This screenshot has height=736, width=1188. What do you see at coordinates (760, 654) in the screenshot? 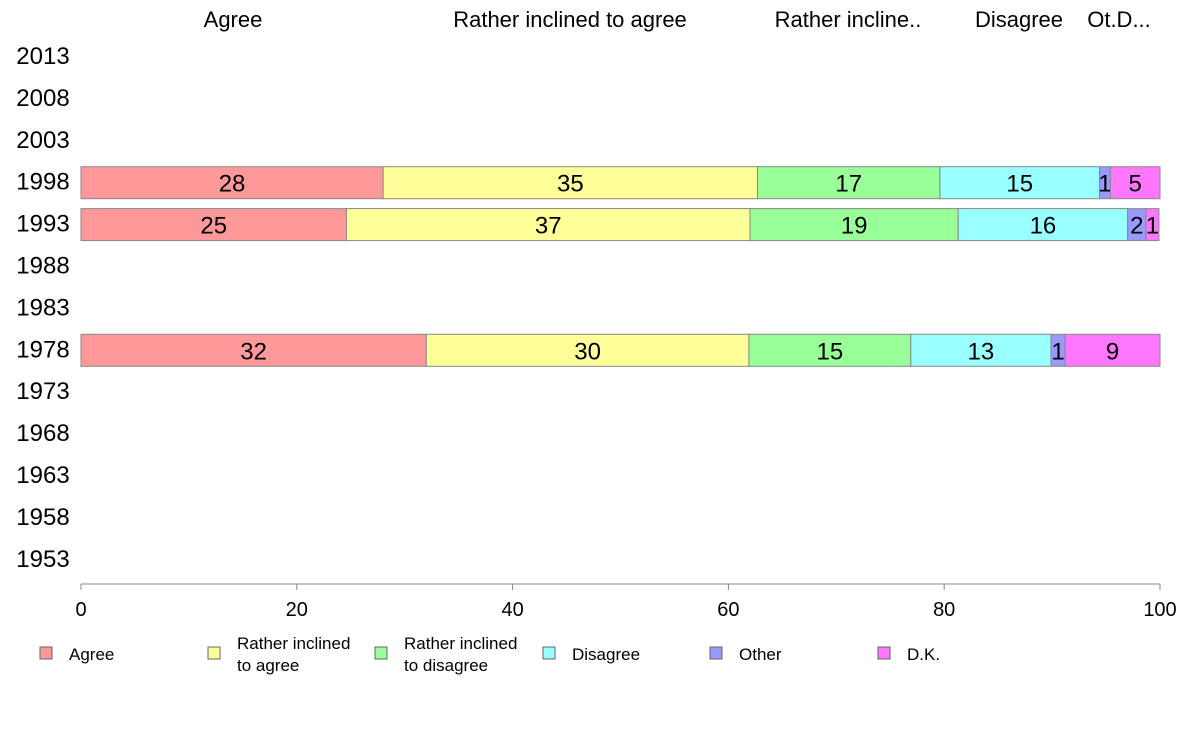
I see `legend-label-5: Other` at bounding box center [760, 654].